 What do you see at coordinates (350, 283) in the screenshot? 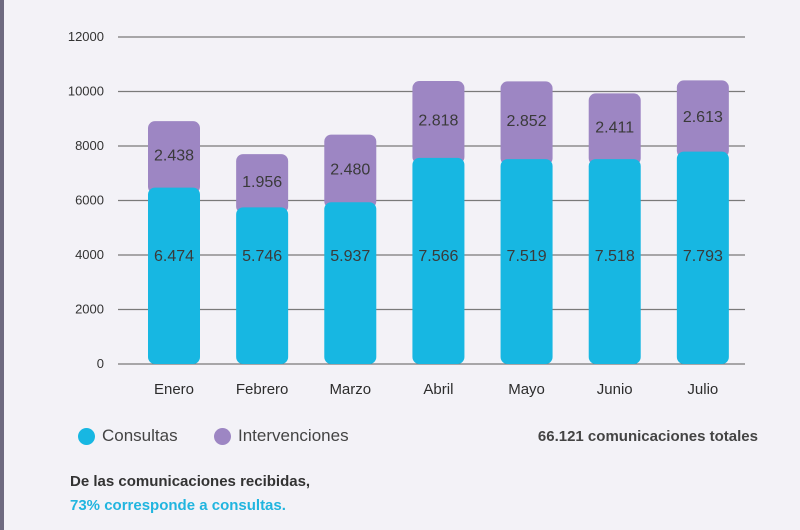
I see `bar-consultas-marzo` at bounding box center [350, 283].